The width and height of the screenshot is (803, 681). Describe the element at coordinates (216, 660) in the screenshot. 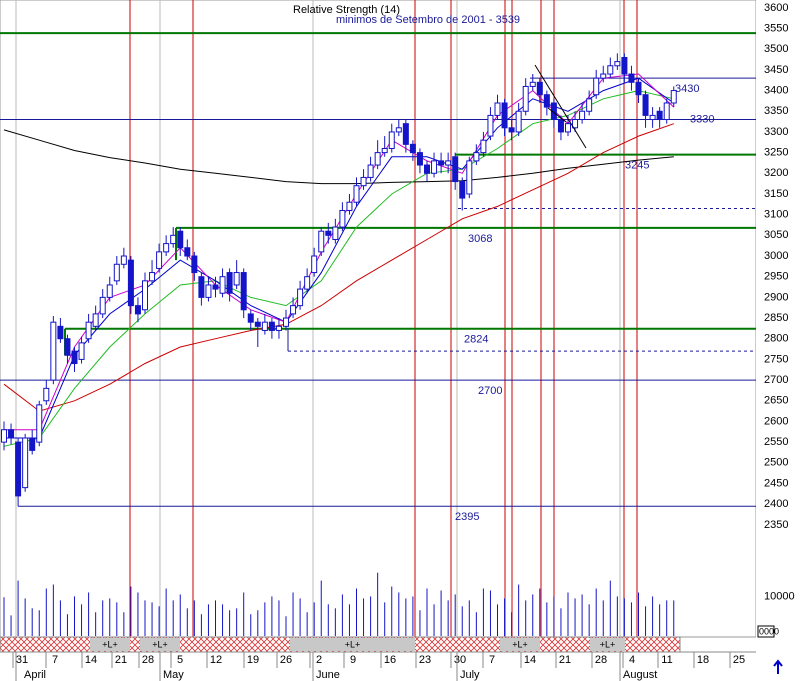

I see `x-tick-label: 12` at that location.